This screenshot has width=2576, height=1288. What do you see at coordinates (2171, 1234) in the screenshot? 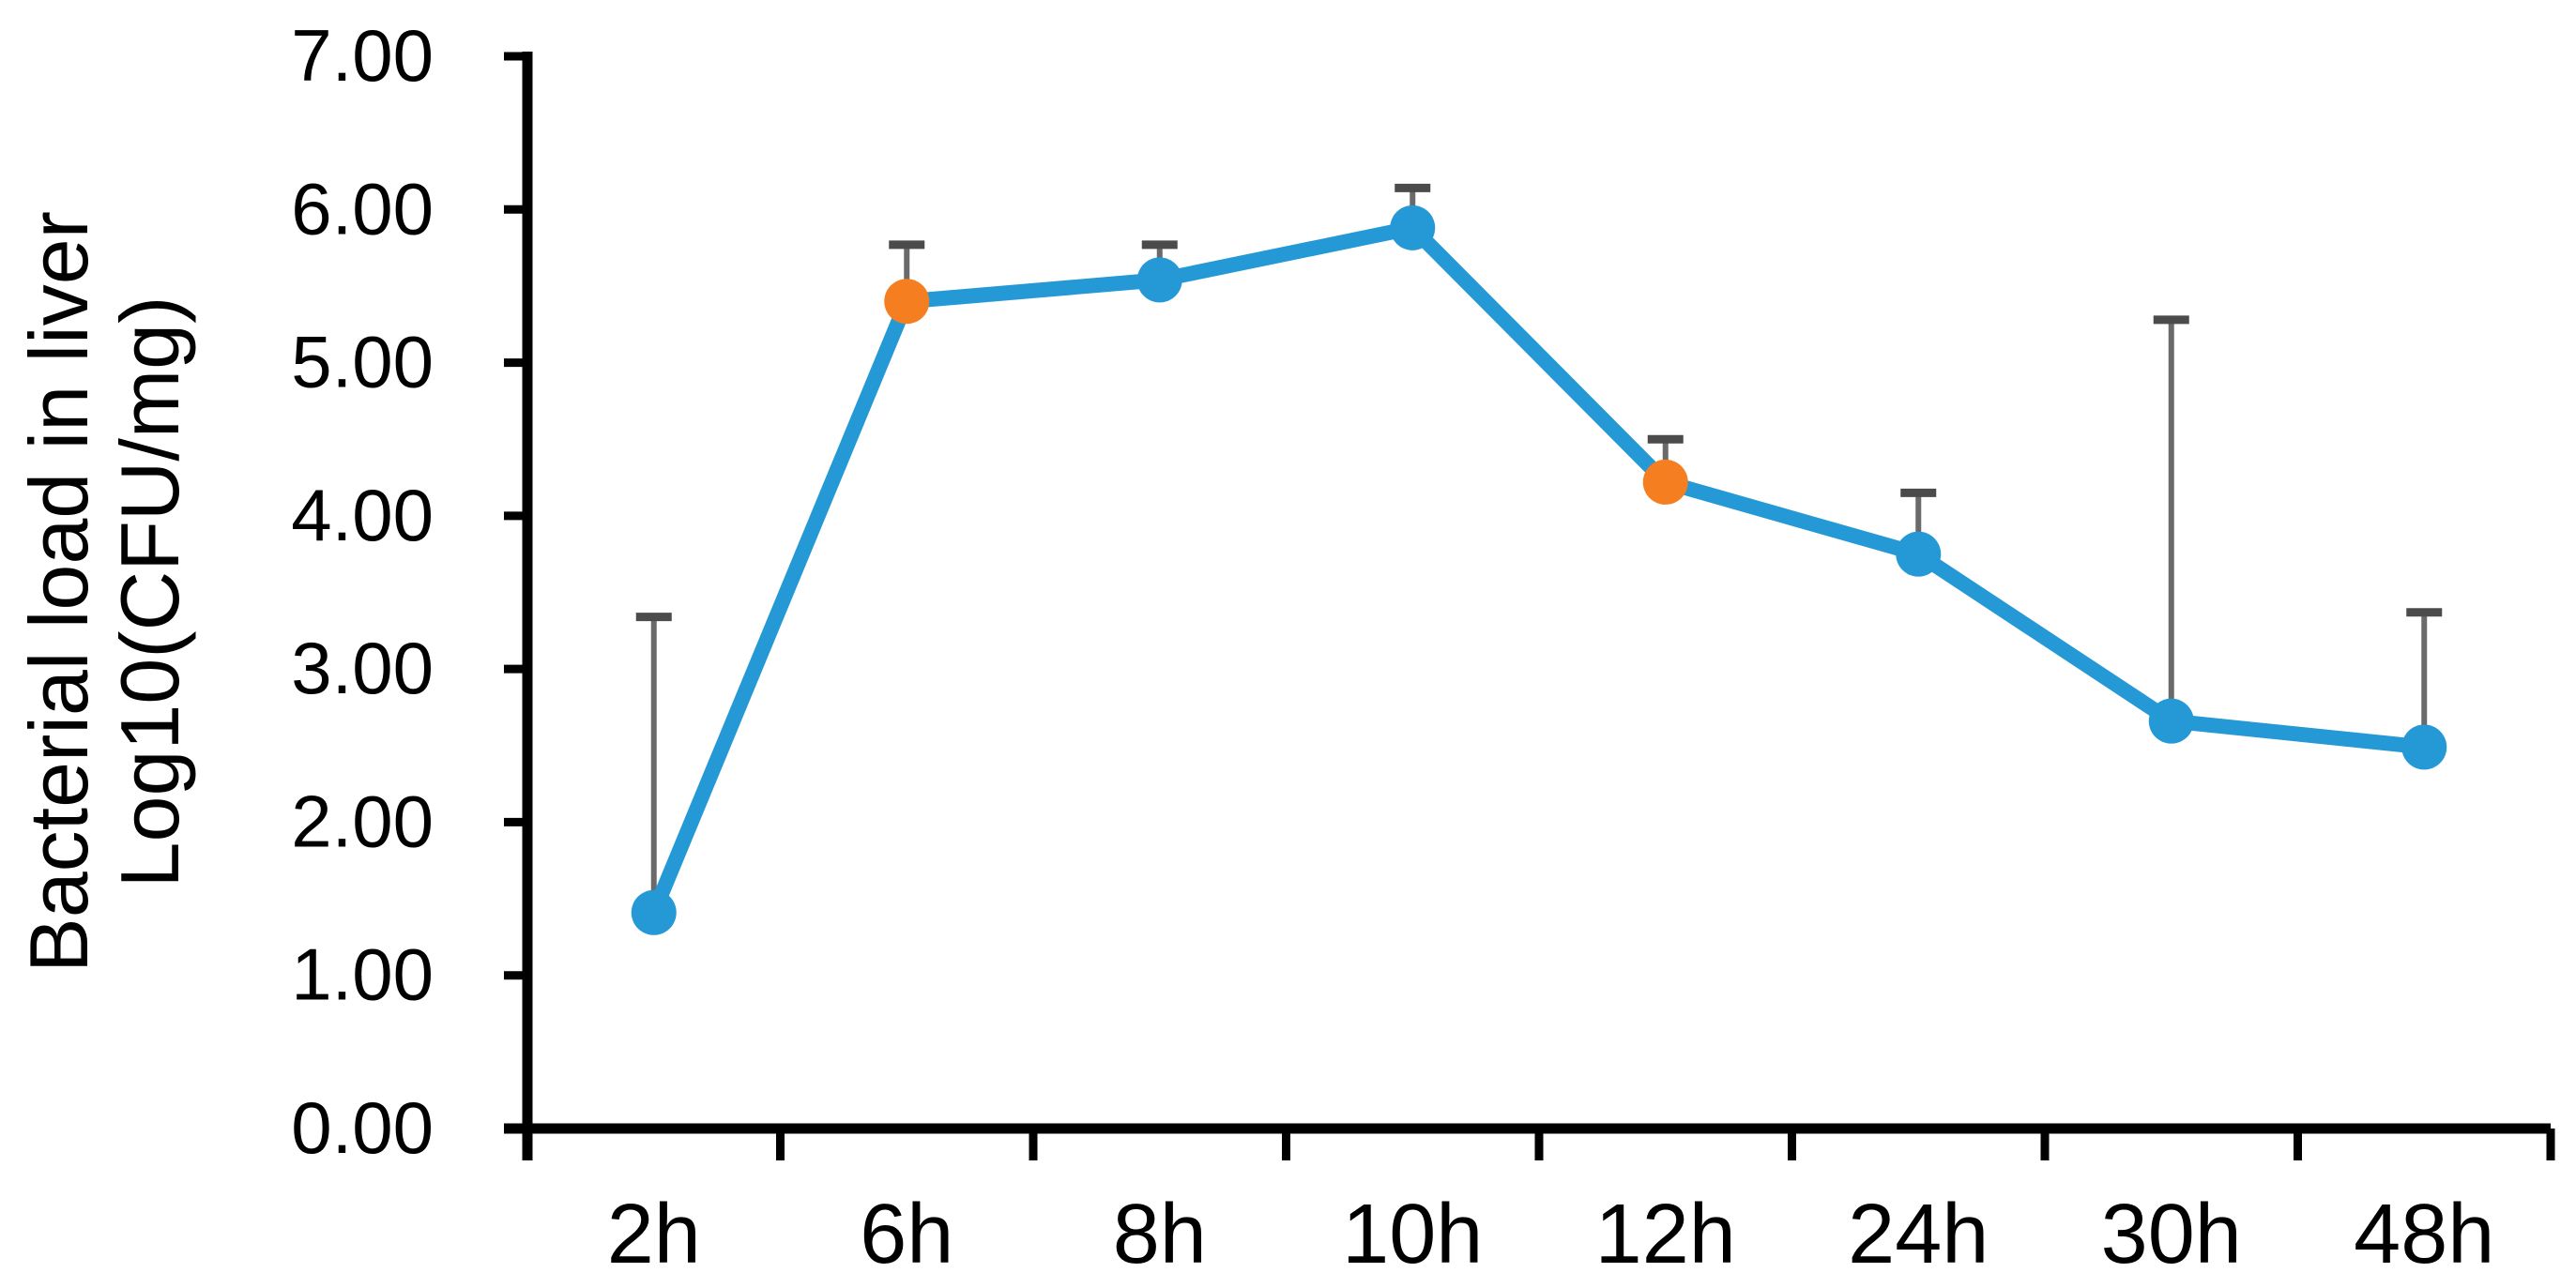
I see `x-tick-label: 30h` at bounding box center [2171, 1234].